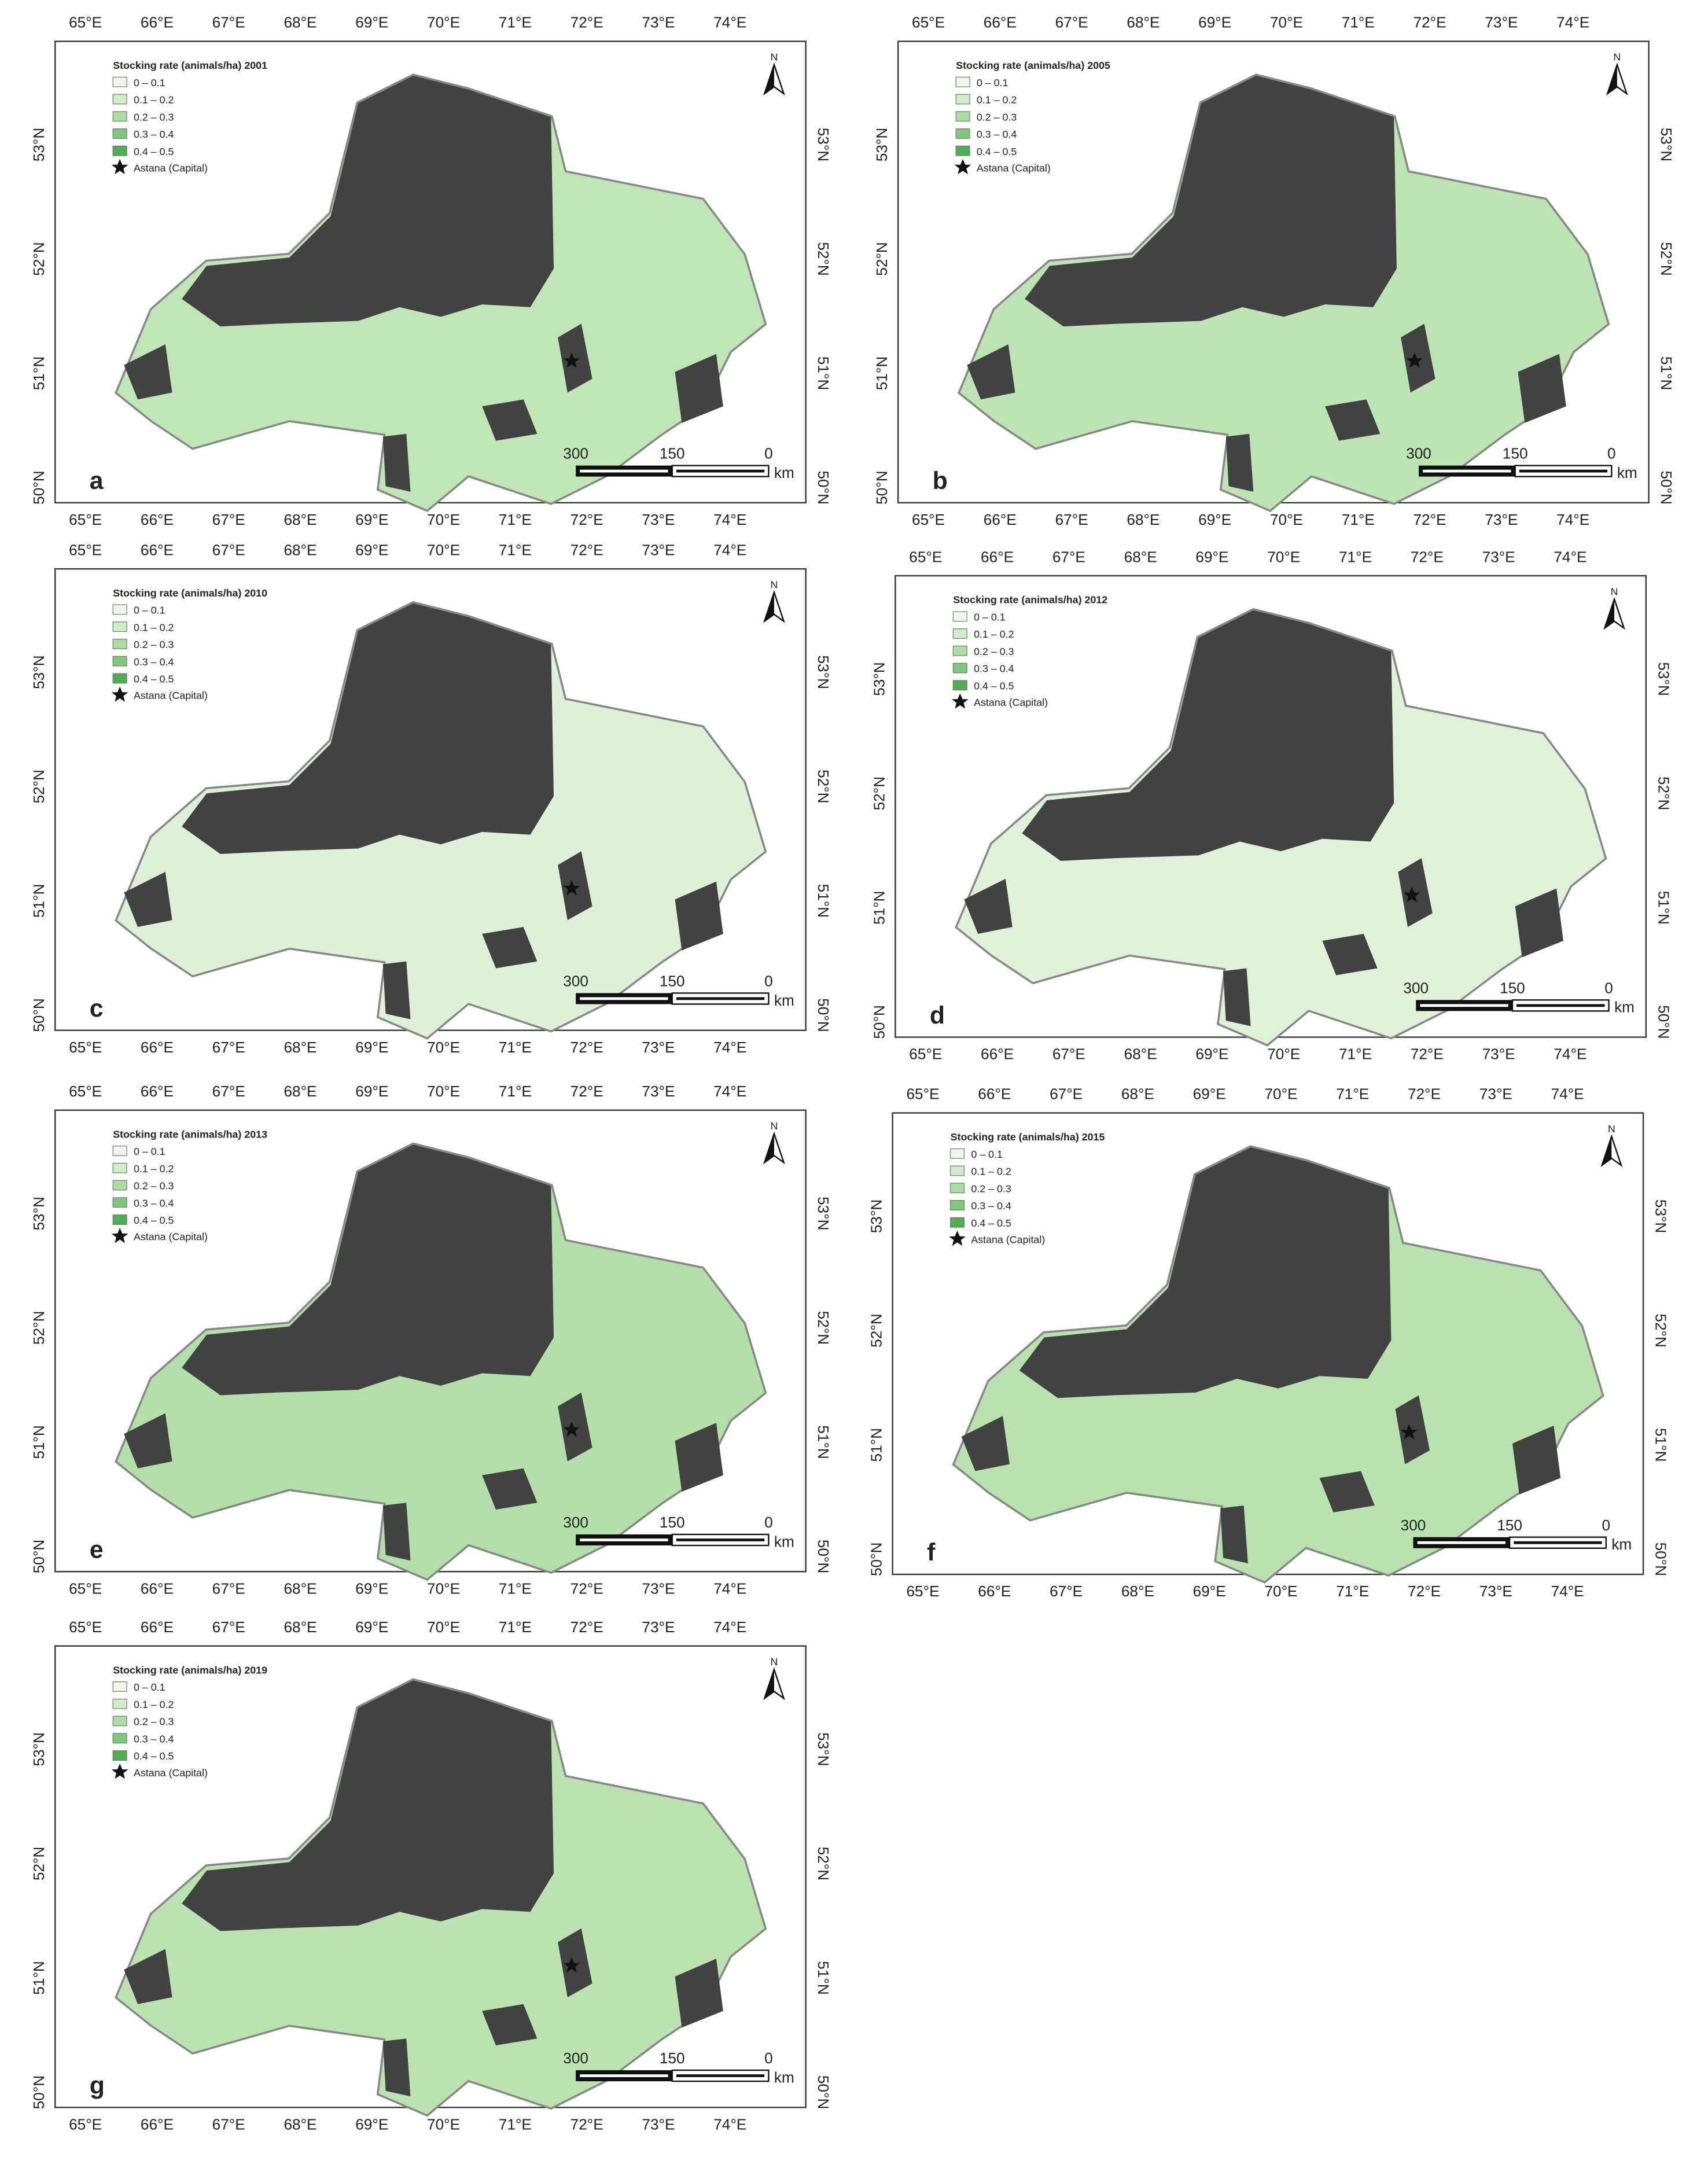 The width and height of the screenshot is (1708, 2157). Describe the element at coordinates (190, 66) in the screenshot. I see `legend-title: Stocking rate (animals/ha) 2001` at that location.